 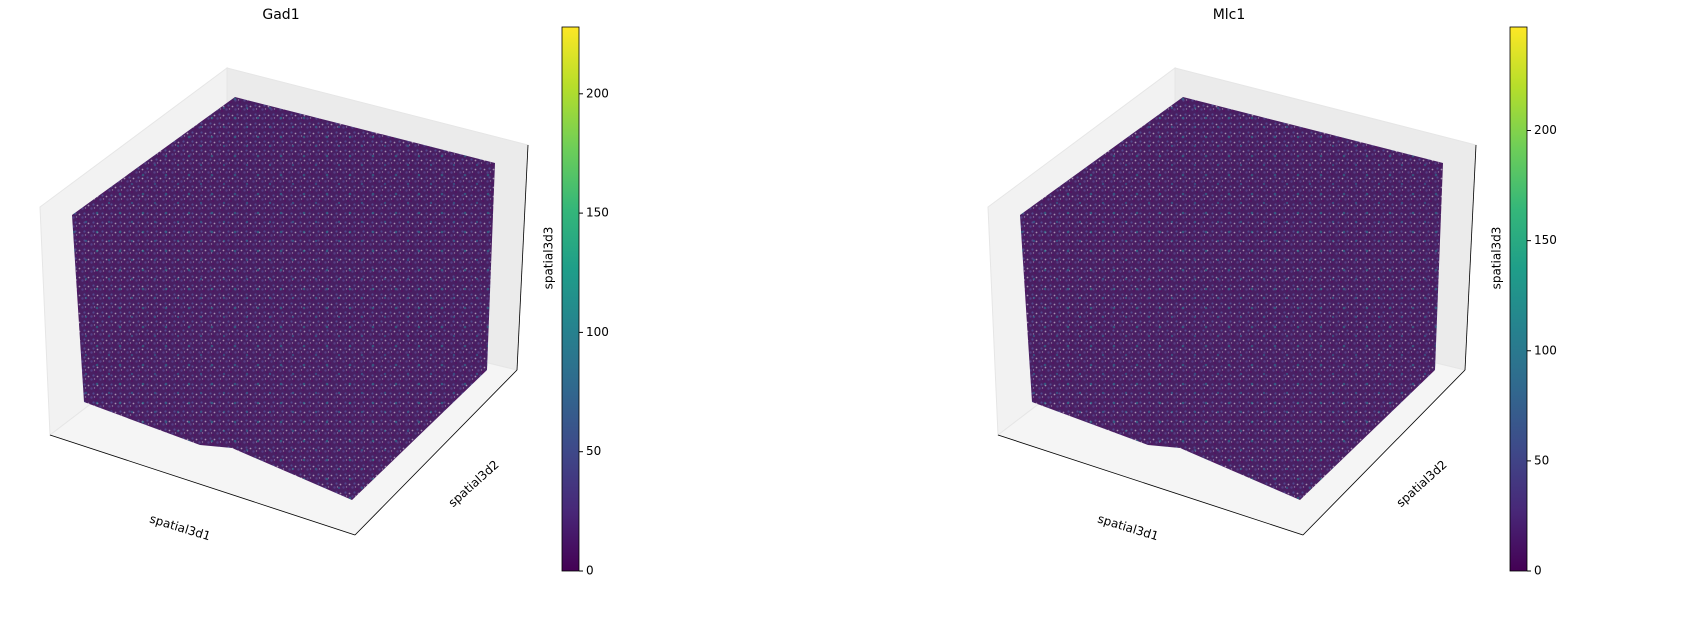 I want to click on panel-title: Mlc1, so click(x=1229, y=15).